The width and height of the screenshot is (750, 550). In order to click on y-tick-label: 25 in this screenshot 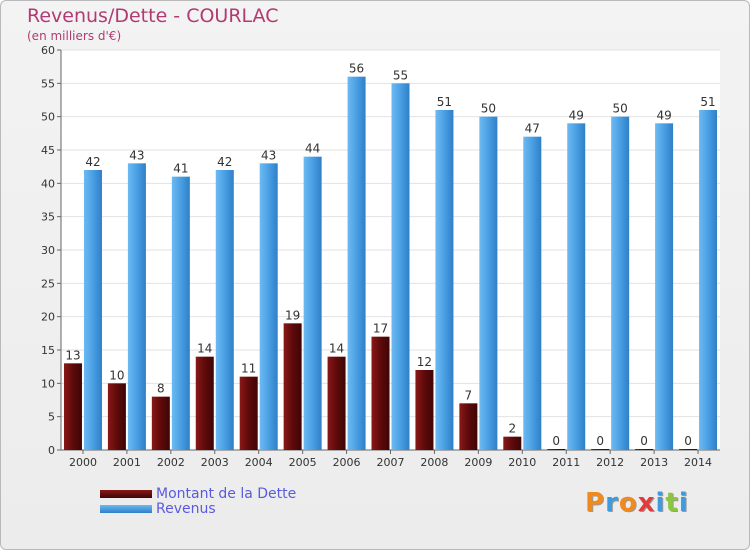, I will do `click(48, 283)`.